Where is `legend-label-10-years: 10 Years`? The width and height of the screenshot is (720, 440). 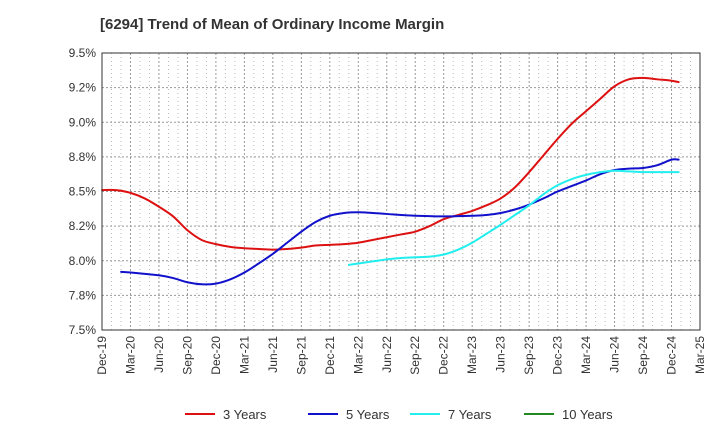
legend-label-10-years: 10 Years is located at coordinates (587, 414).